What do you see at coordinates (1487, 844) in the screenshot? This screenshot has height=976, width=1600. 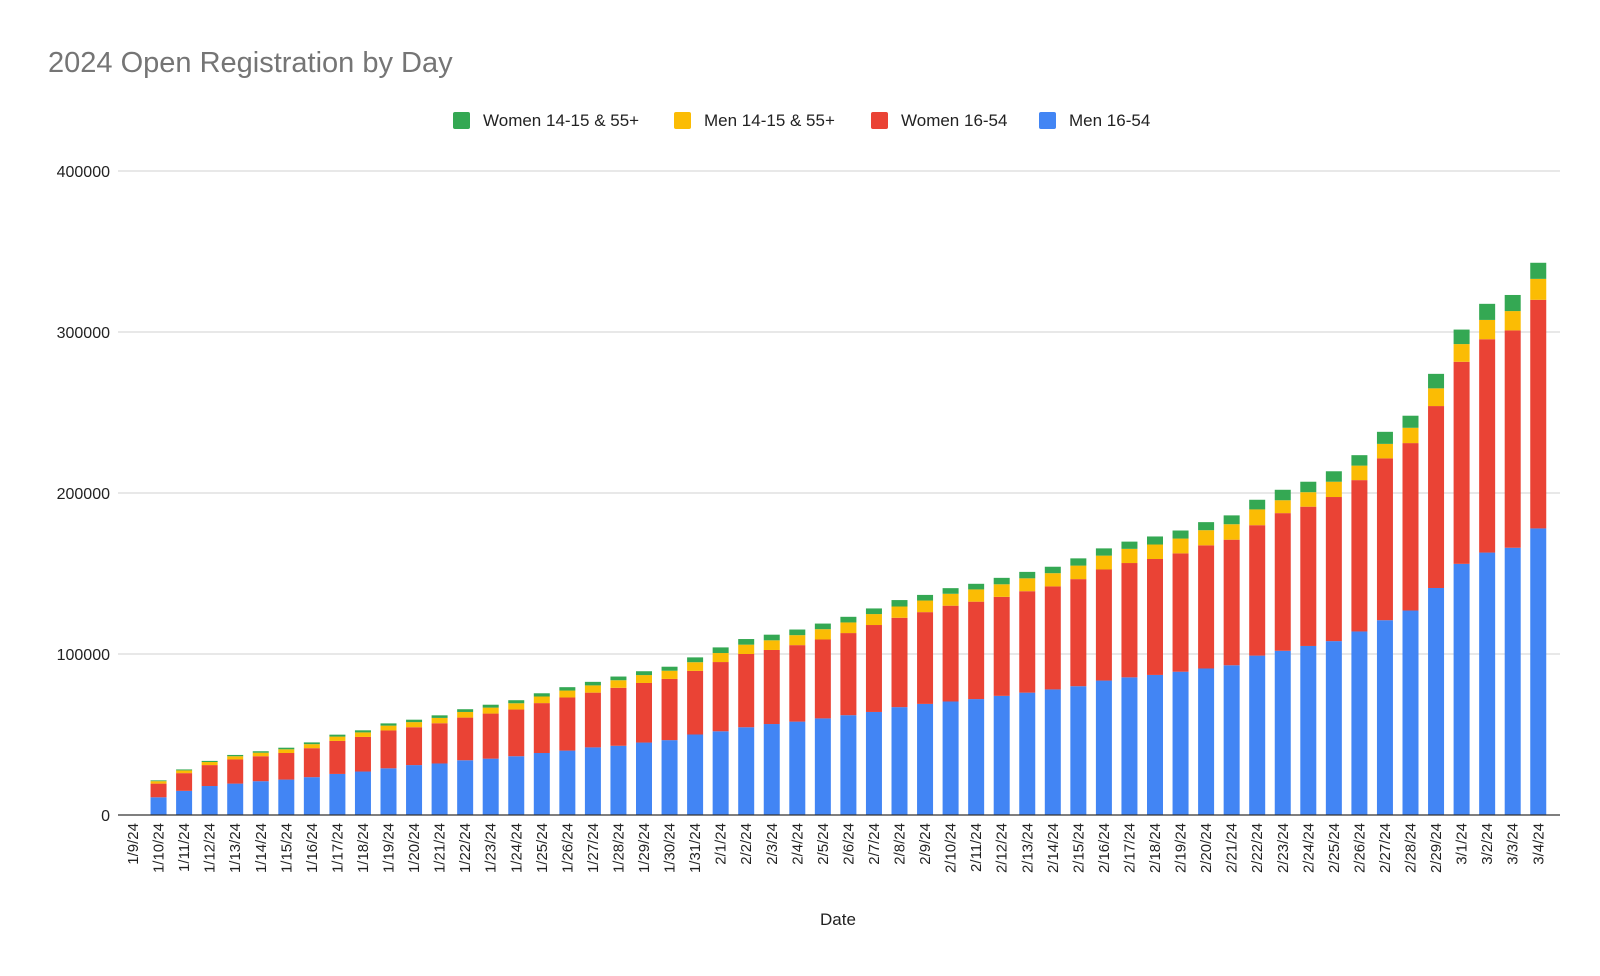 I see `x-tick-label: 3/2/24` at bounding box center [1487, 844].